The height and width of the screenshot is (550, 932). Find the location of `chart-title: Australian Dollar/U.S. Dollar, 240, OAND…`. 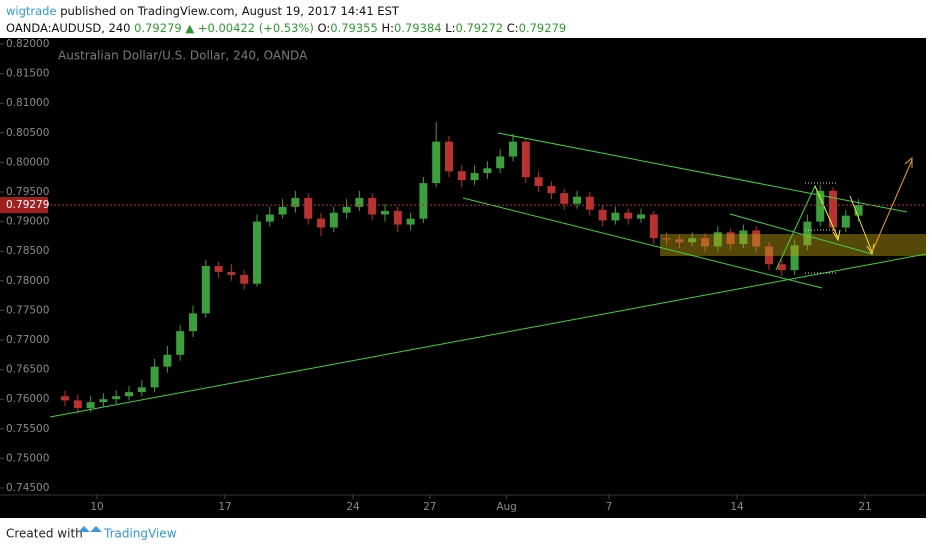

chart-title: Australian Dollar/U.S. Dollar, 240, OAND… is located at coordinates (183, 56).